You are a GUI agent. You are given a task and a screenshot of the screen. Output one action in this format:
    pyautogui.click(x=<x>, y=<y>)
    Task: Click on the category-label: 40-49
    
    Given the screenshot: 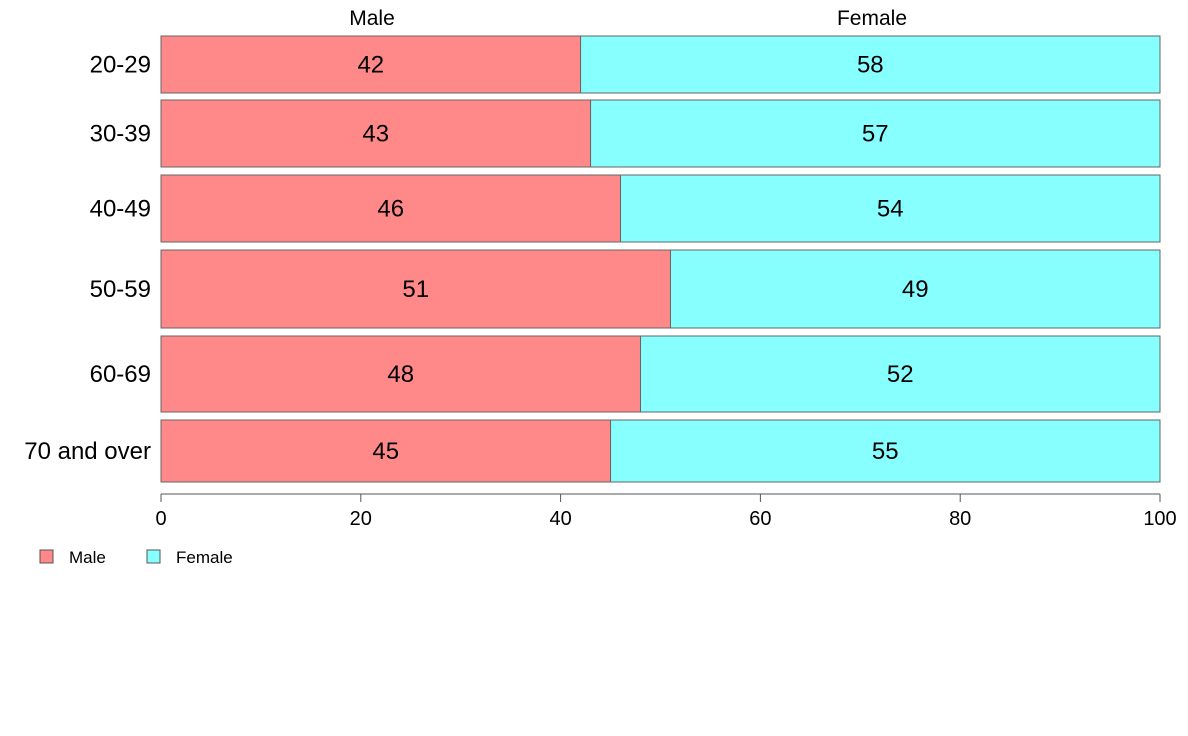 What is the action you would take?
    pyautogui.click(x=120, y=209)
    